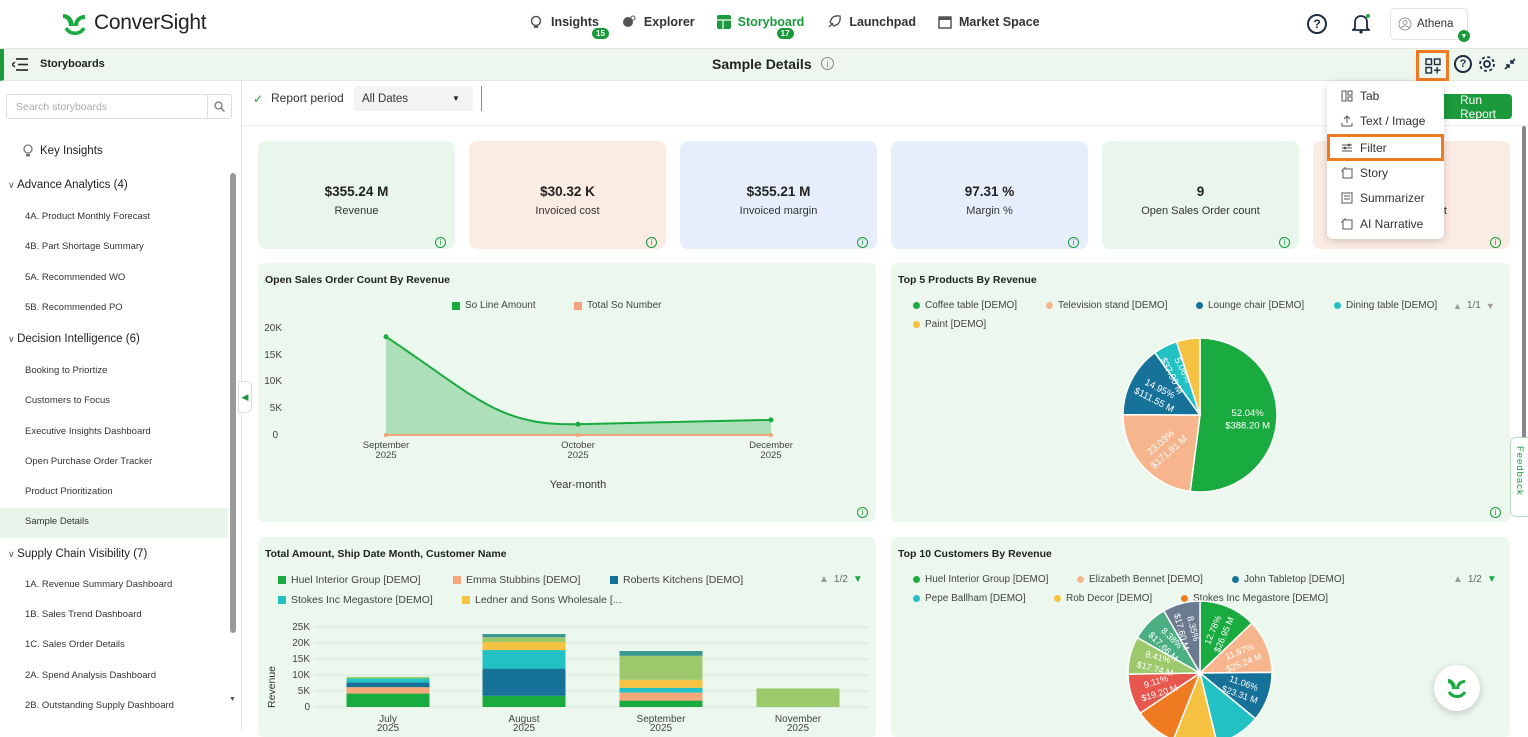 Image resolution: width=1528 pixels, height=737 pixels. Describe the element at coordinates (1519, 477) in the screenshot. I see `feedback-tab: Feedback` at that location.